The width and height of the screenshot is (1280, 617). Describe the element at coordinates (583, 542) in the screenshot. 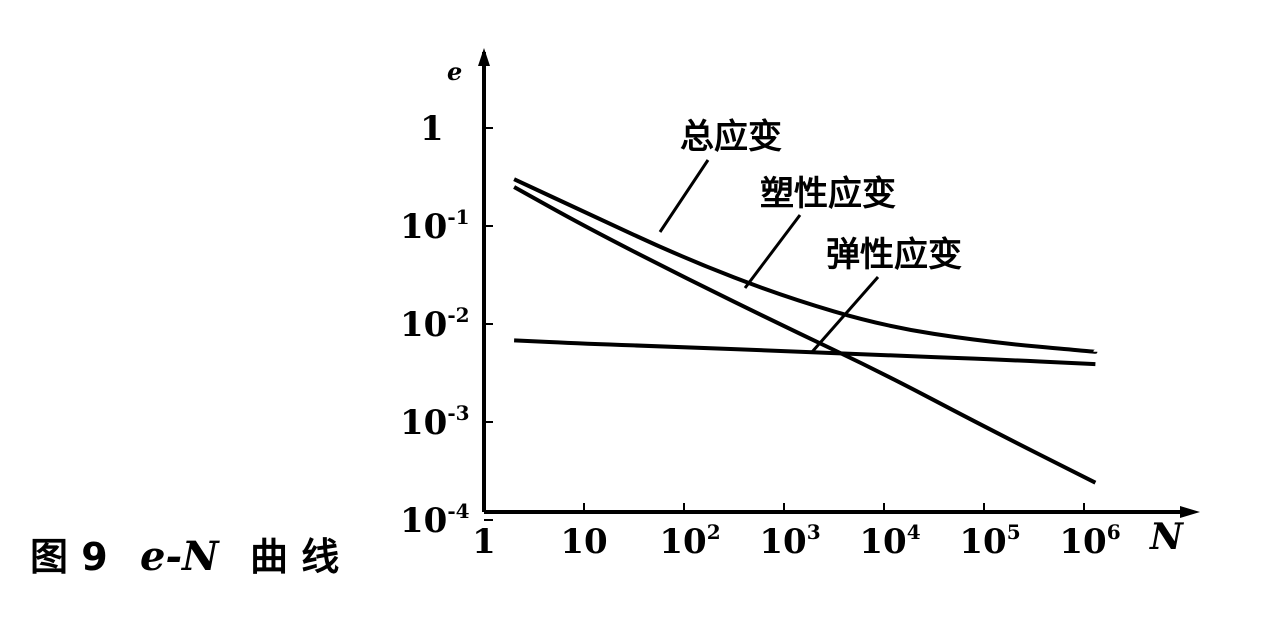

I see `x-tick-label: 10` at that location.